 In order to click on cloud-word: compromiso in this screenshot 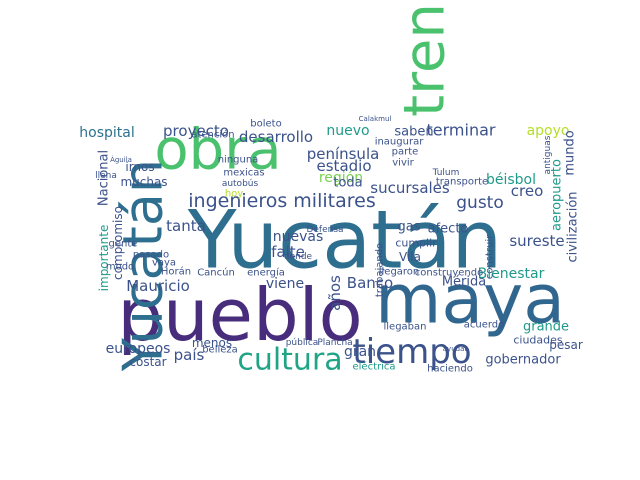, I will do `click(118, 243)`.